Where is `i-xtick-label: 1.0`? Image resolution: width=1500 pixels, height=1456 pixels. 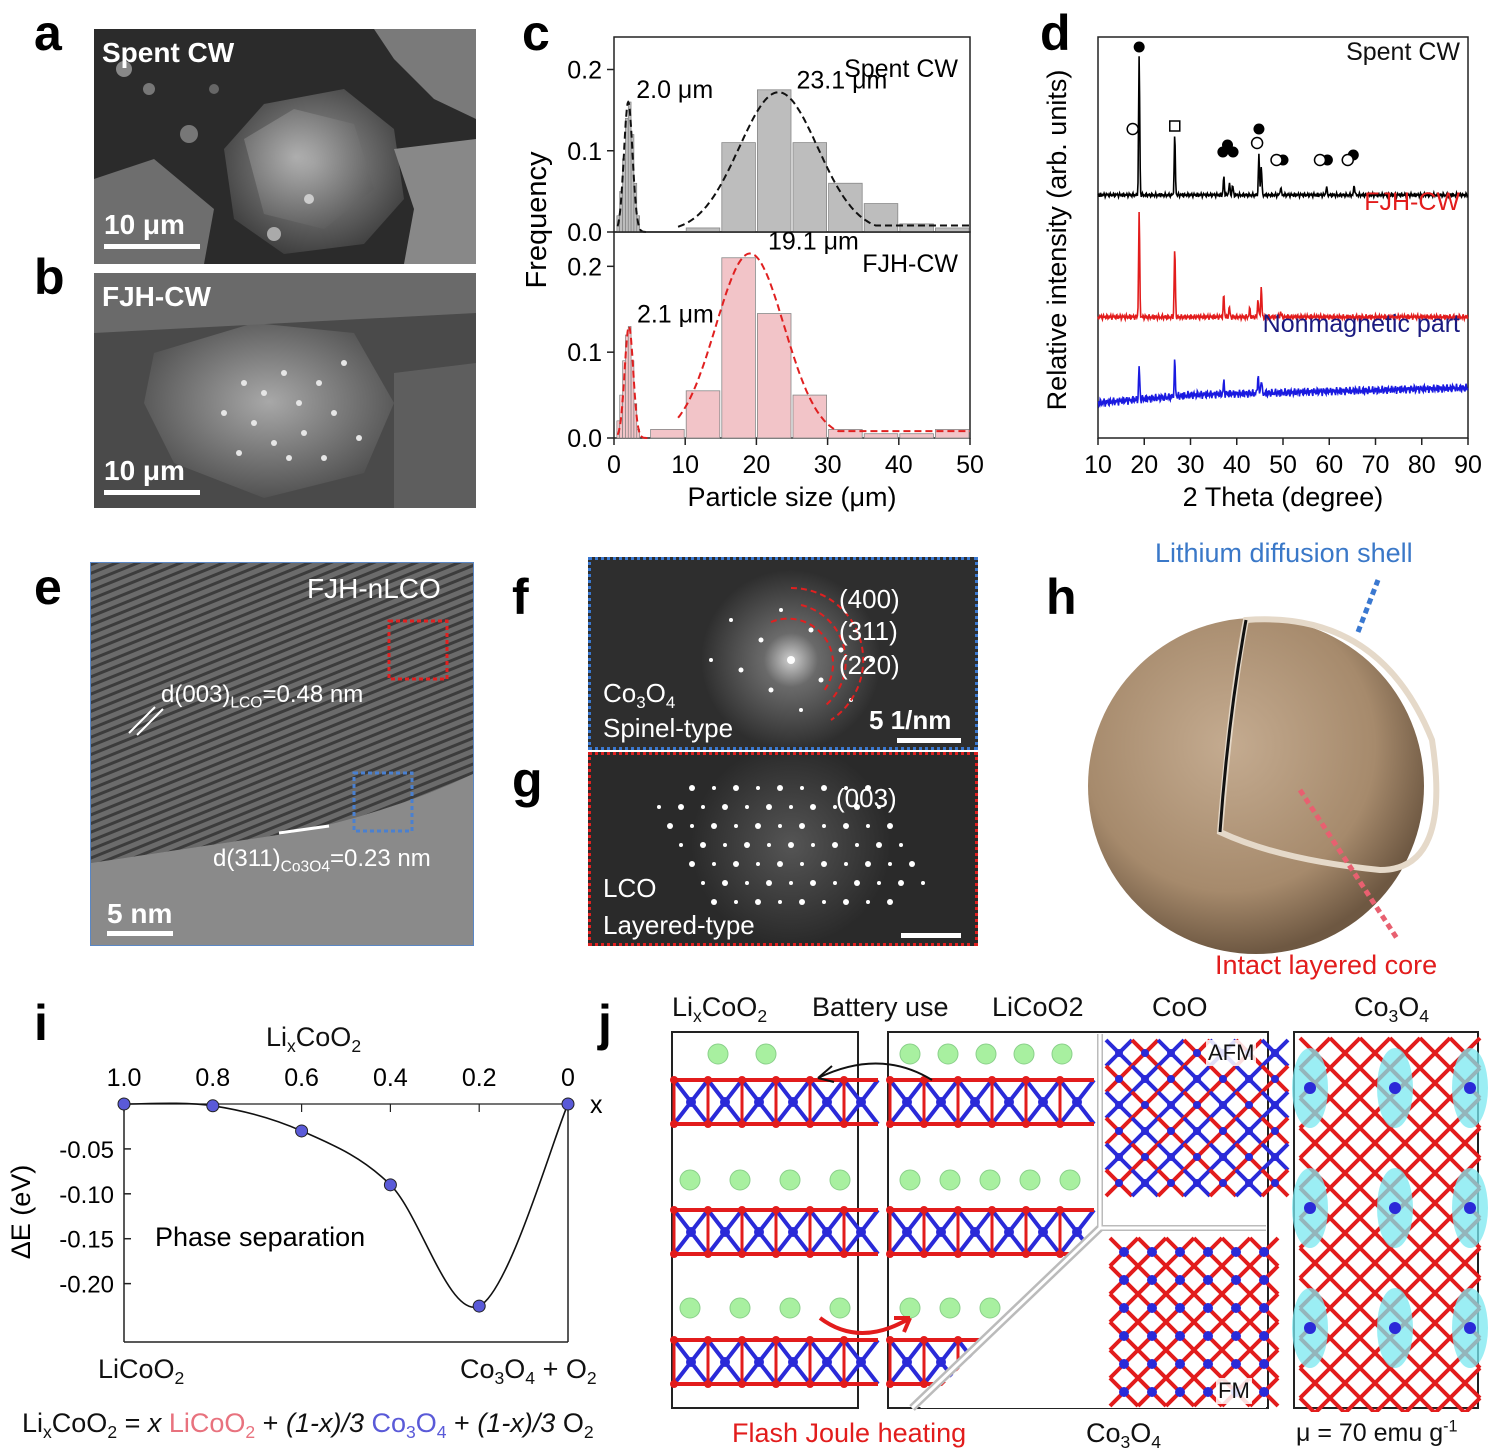 i-xtick-label: 1.0 is located at coordinates (124, 1078).